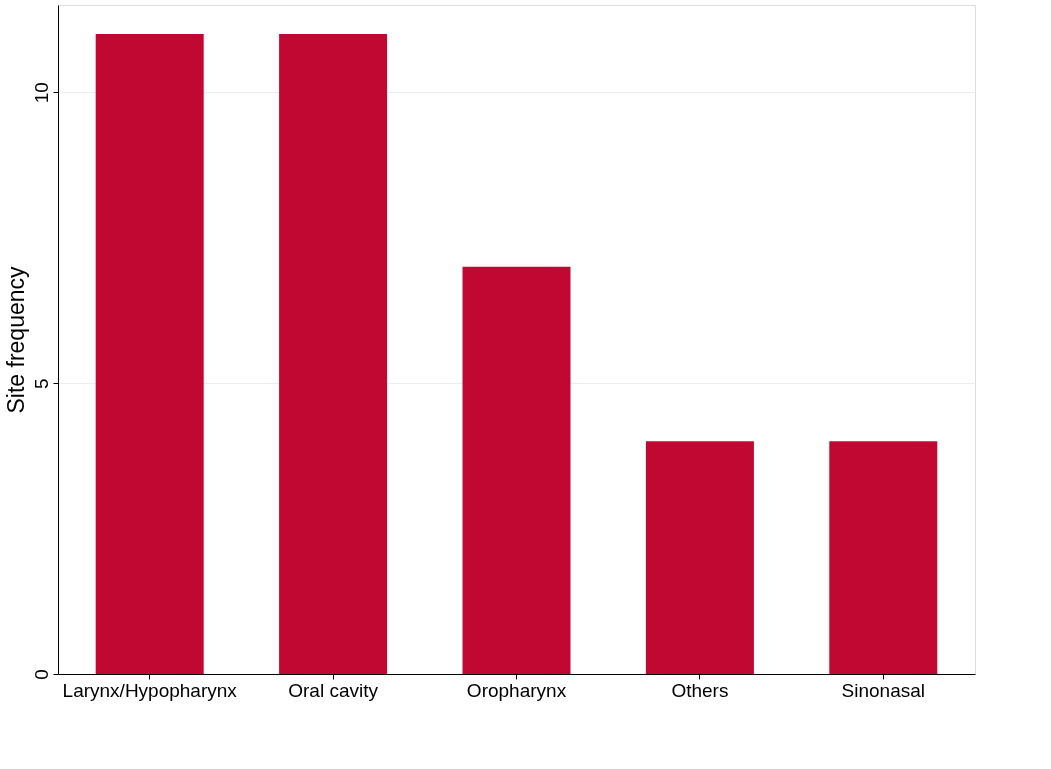 The image size is (1051, 769). Describe the element at coordinates (700, 690) in the screenshot. I see `x-tick-label: Others` at that location.